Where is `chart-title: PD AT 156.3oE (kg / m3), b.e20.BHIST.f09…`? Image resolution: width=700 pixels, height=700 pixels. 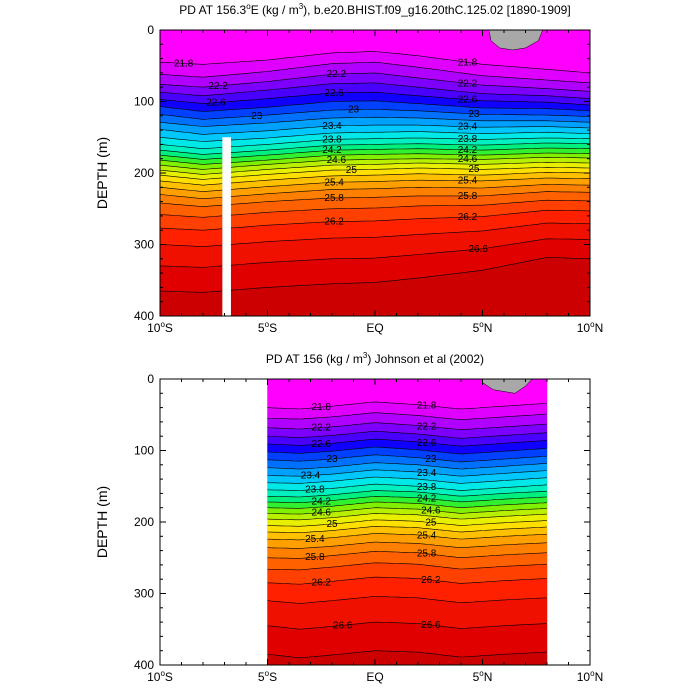 chart-title: PD AT 156.3oE (kg / m3), b.e20.BHIST.f09… is located at coordinates (374, 9).